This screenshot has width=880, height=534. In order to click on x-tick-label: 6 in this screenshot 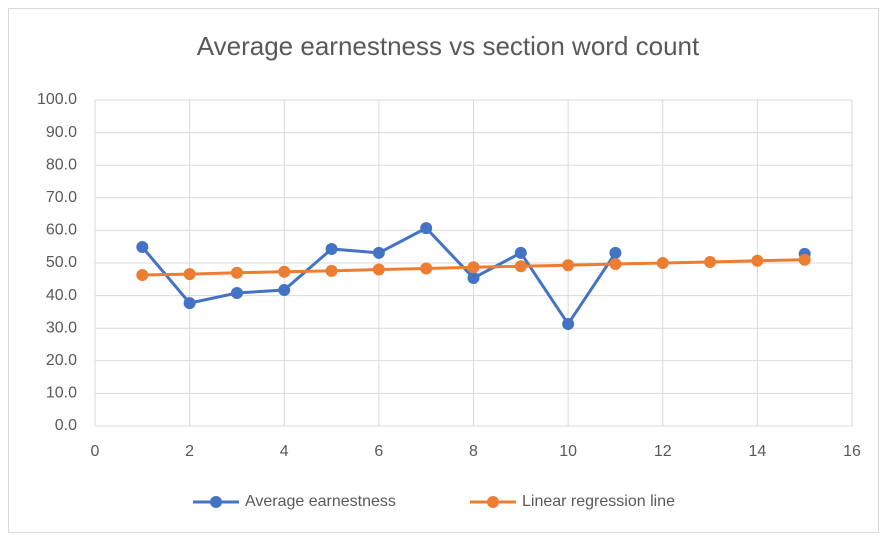, I will do `click(378, 451)`.